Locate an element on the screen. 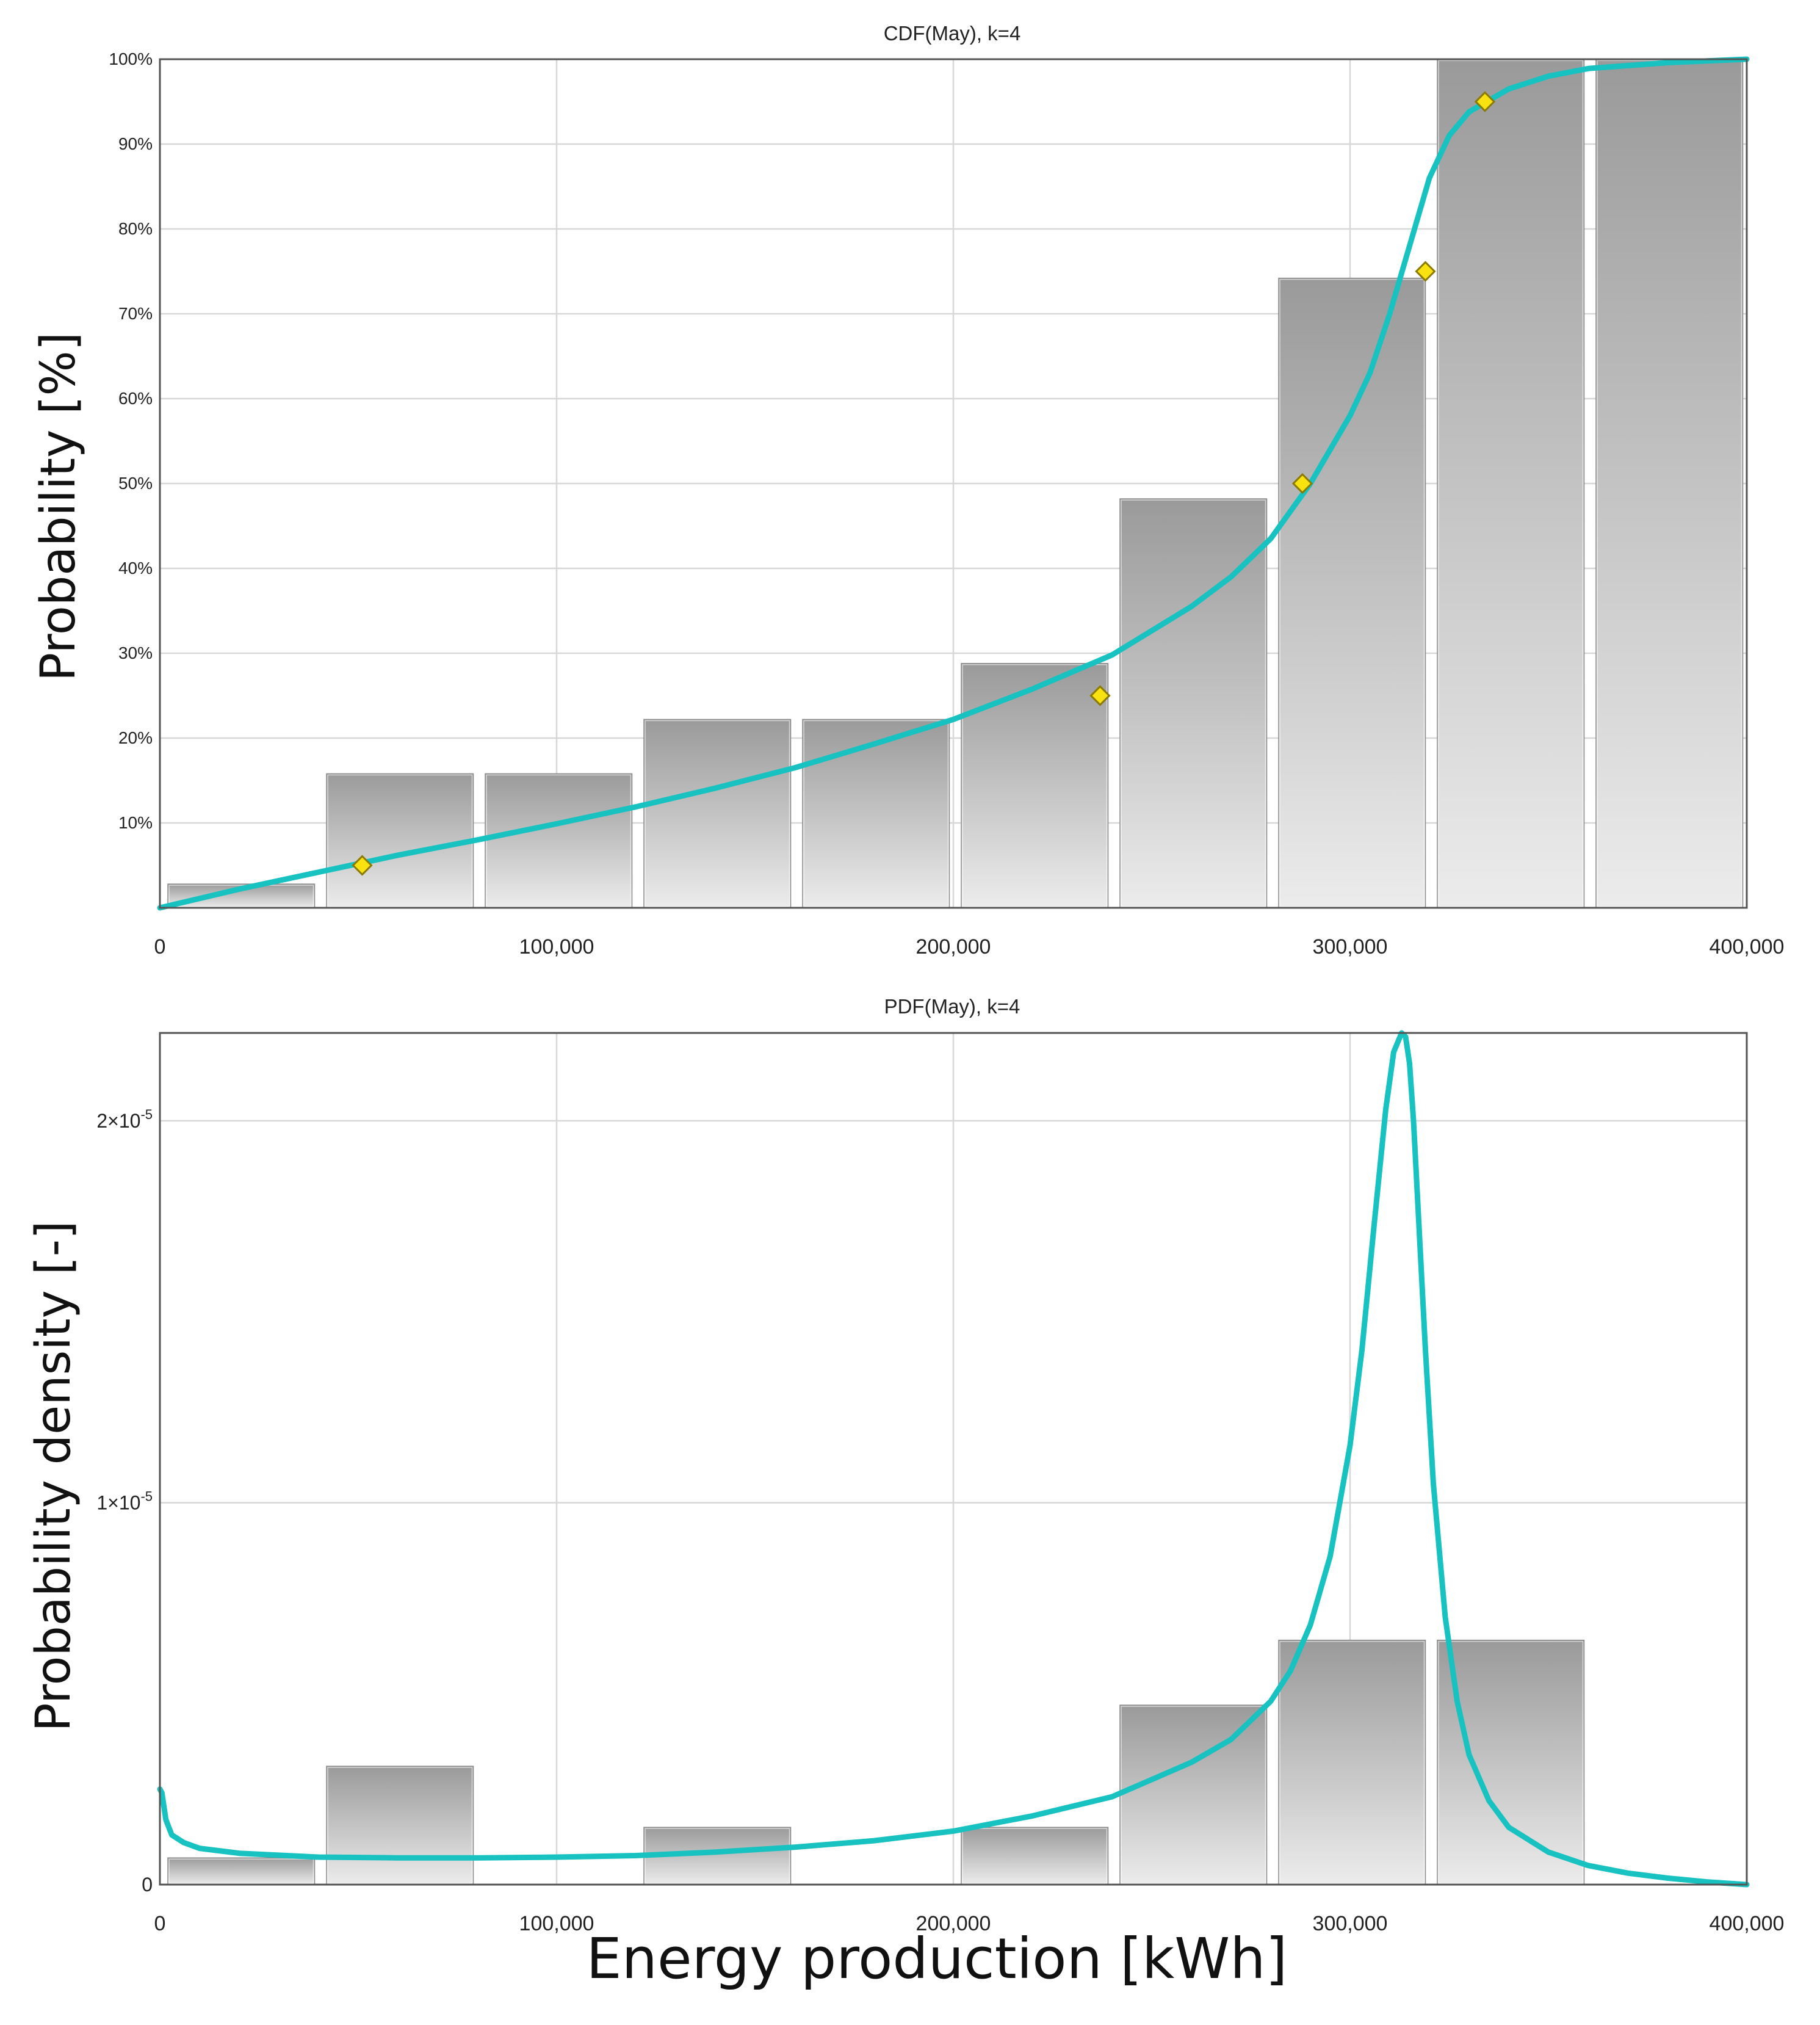 Image resolution: width=1820 pixels, height=2025 pixels. pdf-y-tick-label: 1×10⁻⁵ is located at coordinates (124, 1500).